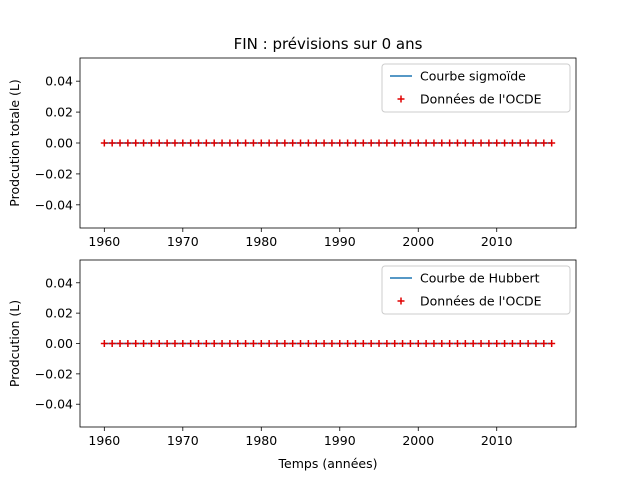 The height and width of the screenshot is (480, 640). Describe the element at coordinates (59, 143) in the screenshot. I see `top-y-tick-label: 0.00` at that location.